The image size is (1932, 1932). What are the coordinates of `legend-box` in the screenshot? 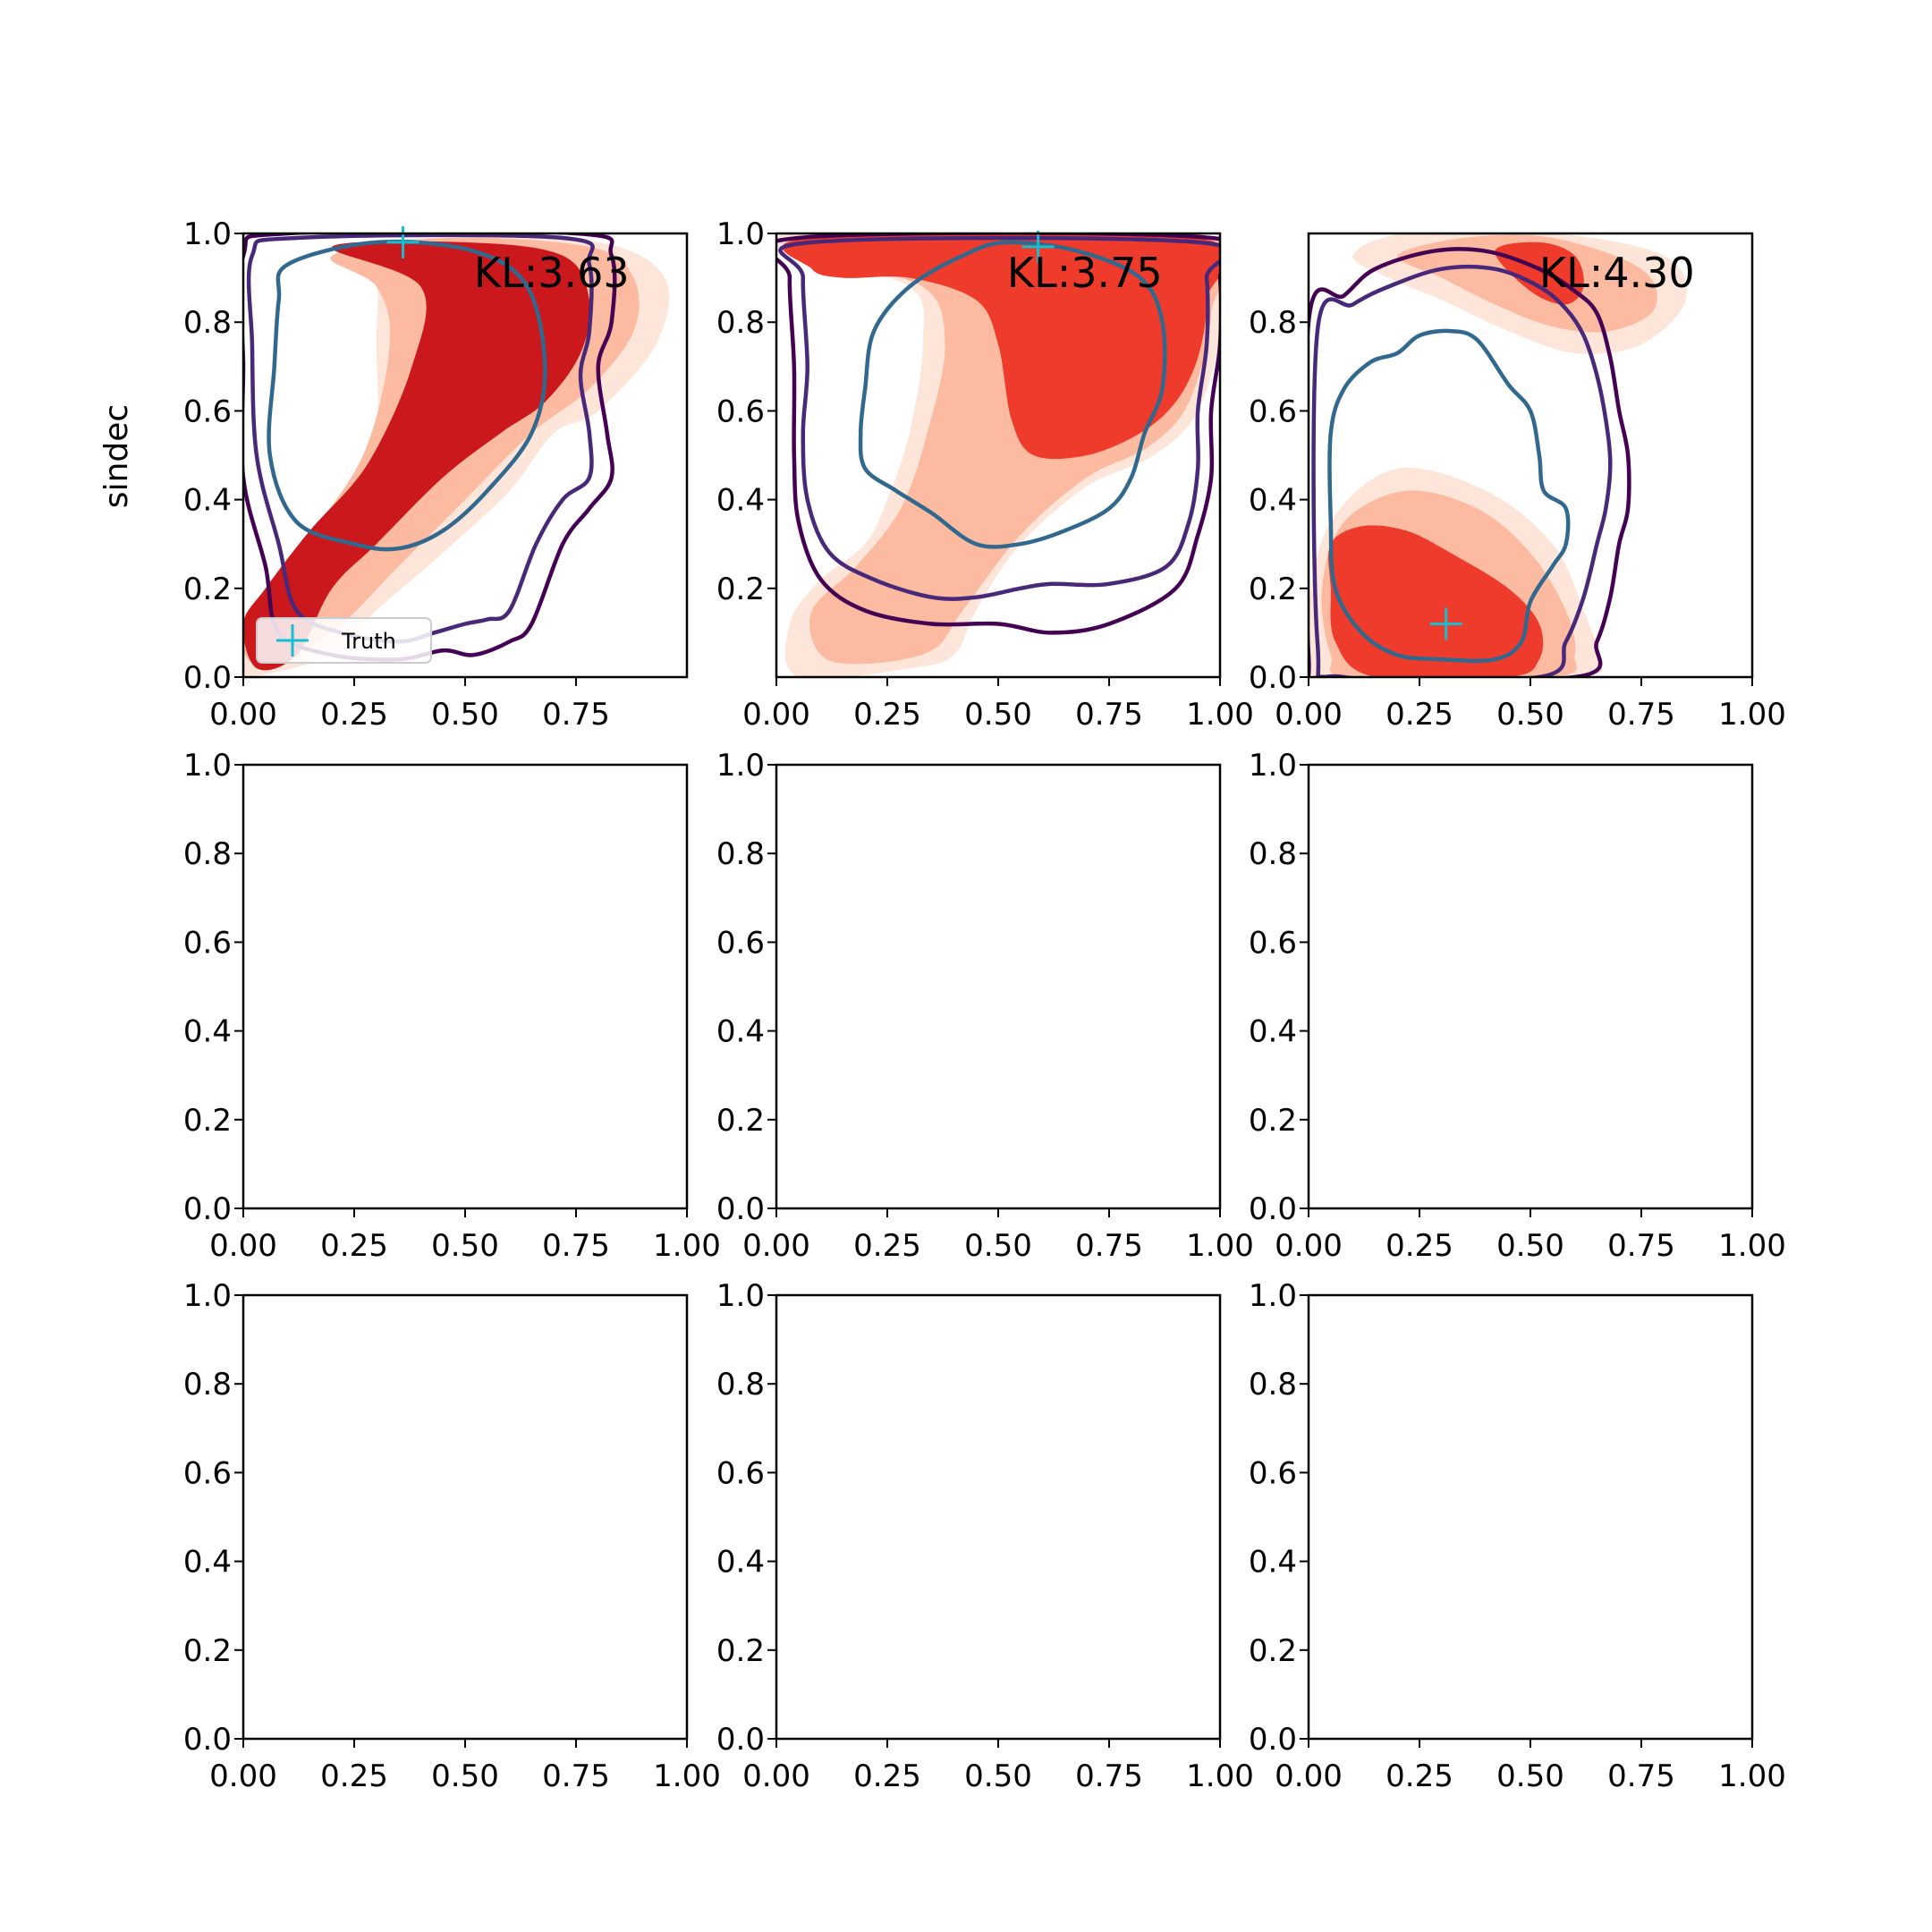 It's located at (344, 640).